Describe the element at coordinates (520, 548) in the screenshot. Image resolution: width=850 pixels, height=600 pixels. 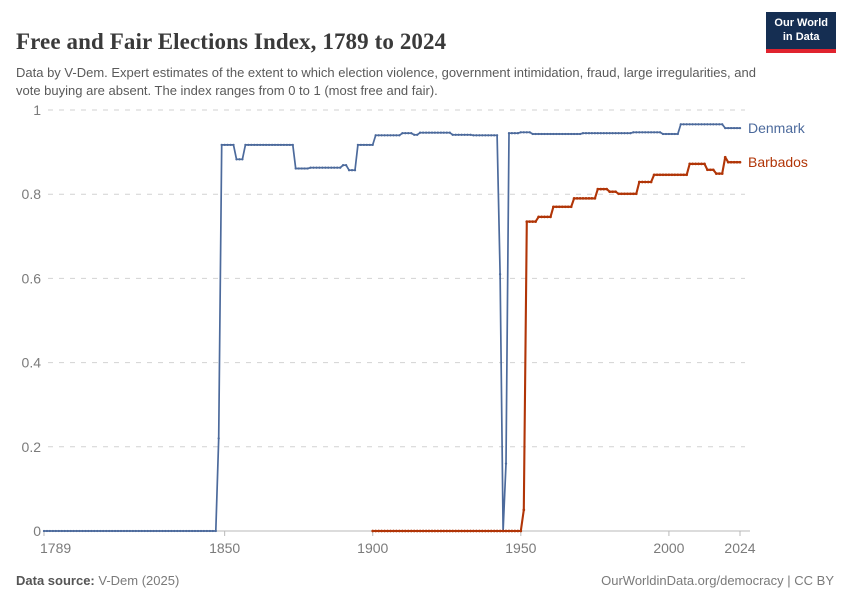
I see `x-tick-label: 1950` at that location.